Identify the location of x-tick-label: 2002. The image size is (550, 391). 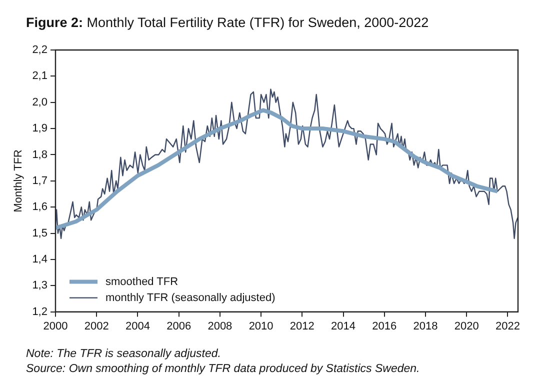
(96, 326).